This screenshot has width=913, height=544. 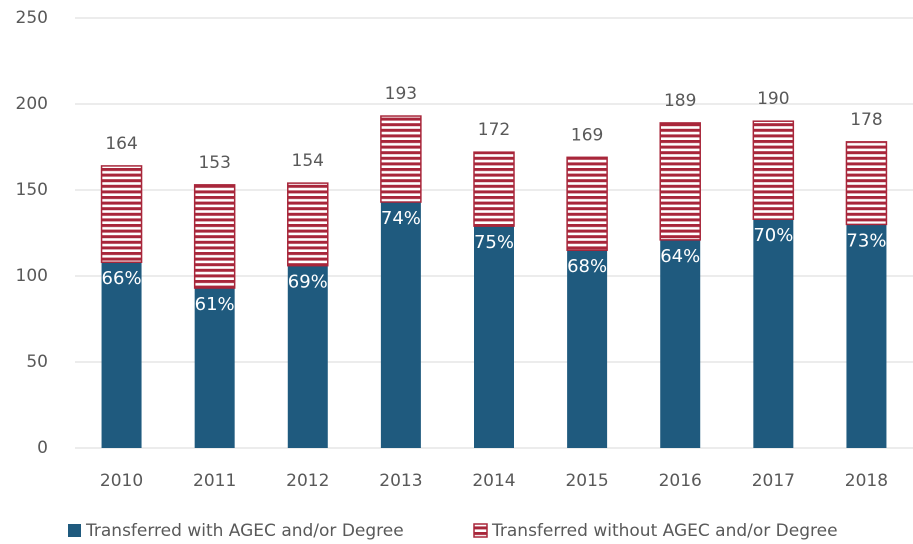 What do you see at coordinates (214, 163) in the screenshot?
I see `bar-total-label: 153` at bounding box center [214, 163].